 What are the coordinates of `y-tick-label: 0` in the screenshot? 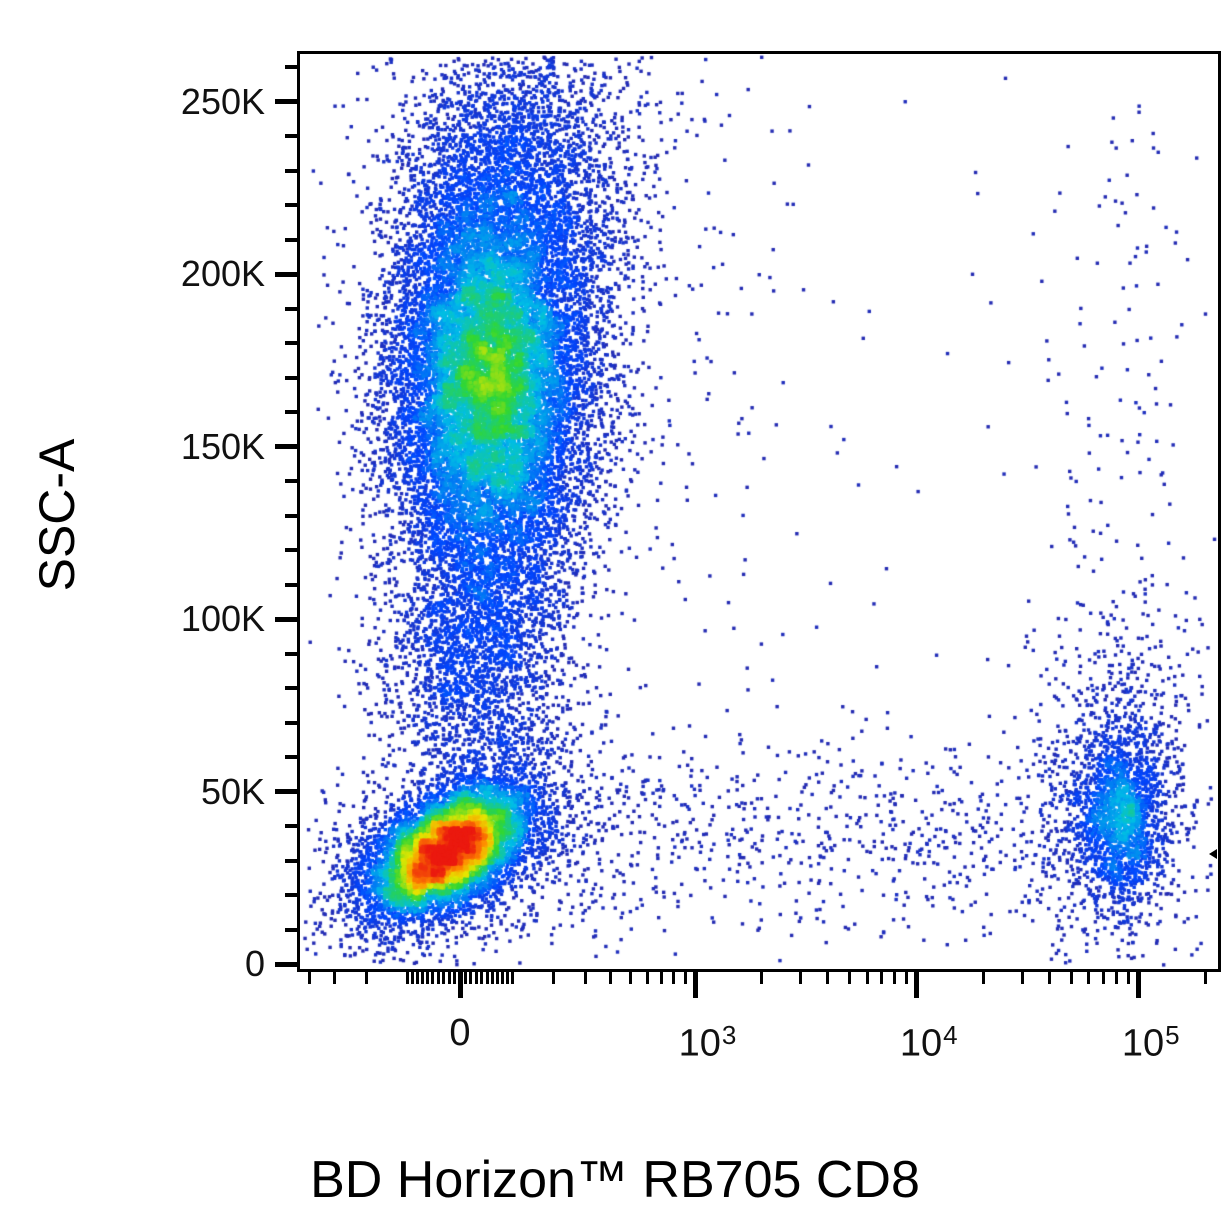 It's located at (254, 963).